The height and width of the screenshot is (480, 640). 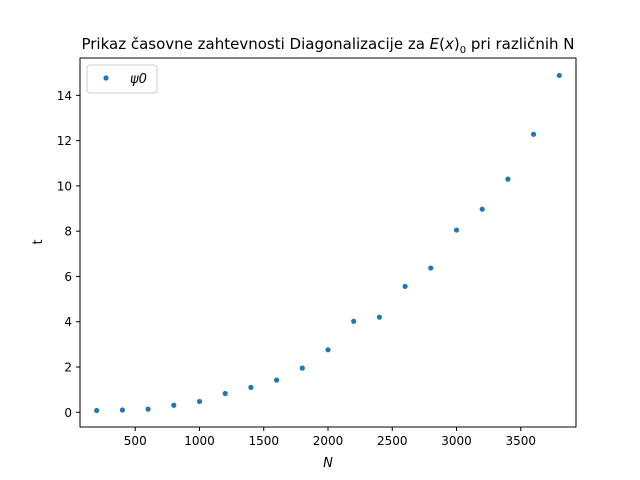 I want to click on x-tick-label: 1000, so click(x=199, y=441).